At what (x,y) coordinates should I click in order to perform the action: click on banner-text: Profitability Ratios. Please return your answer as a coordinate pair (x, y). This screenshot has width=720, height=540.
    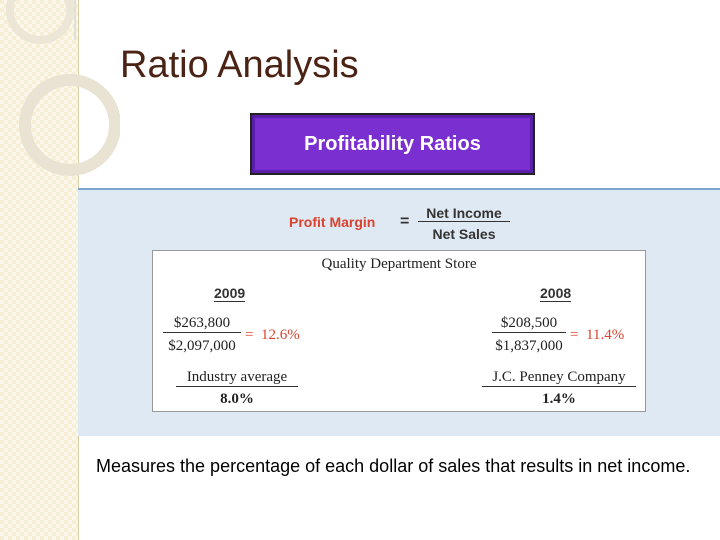
    Looking at the image, I should click on (392, 143).